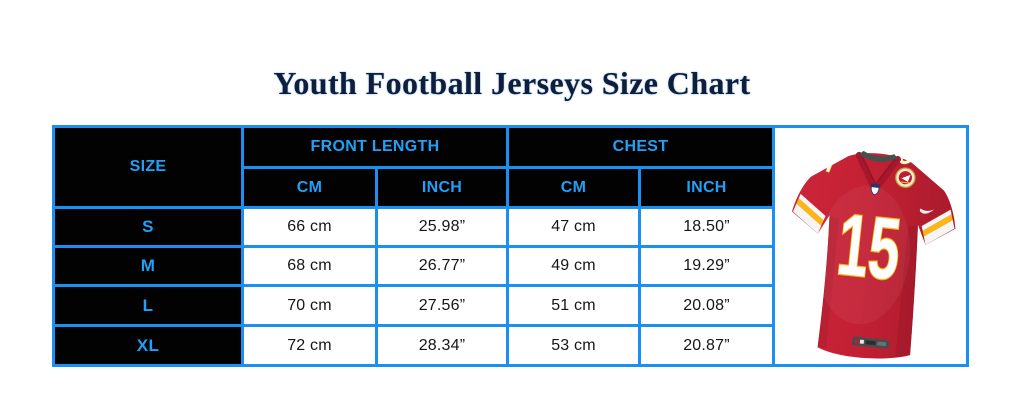 This screenshot has width=1024, height=418. I want to click on cell-m-chest-cm: 49 cm, so click(573, 266).